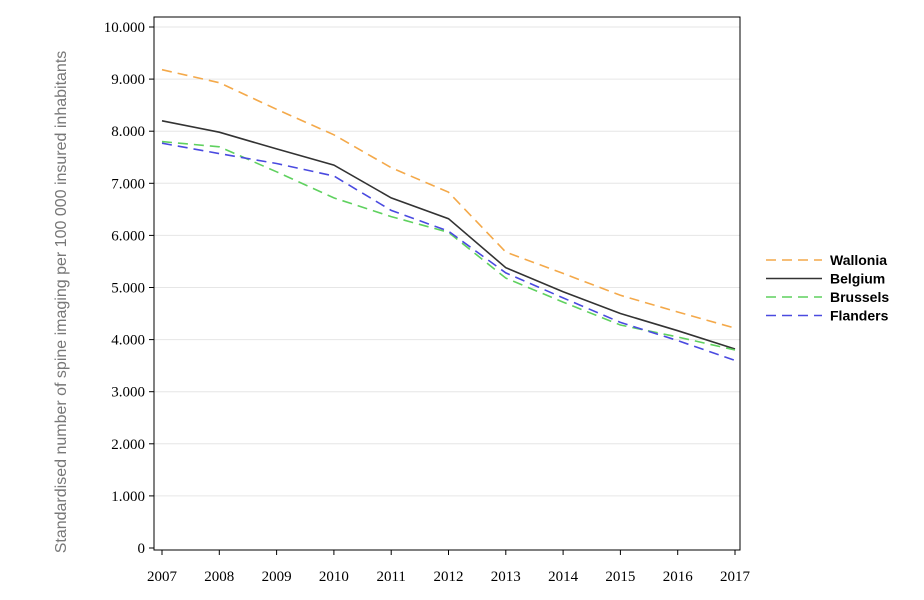 This screenshot has width=924, height=600. What do you see at coordinates (506, 577) in the screenshot?
I see `x-tick-label: 2013` at bounding box center [506, 577].